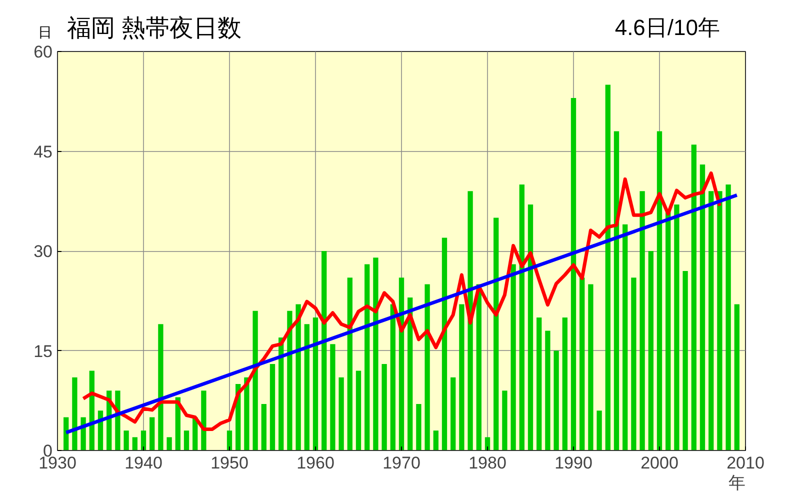 This screenshot has height=494, width=785. I want to click on y-tick-label: 45, so click(43, 152).